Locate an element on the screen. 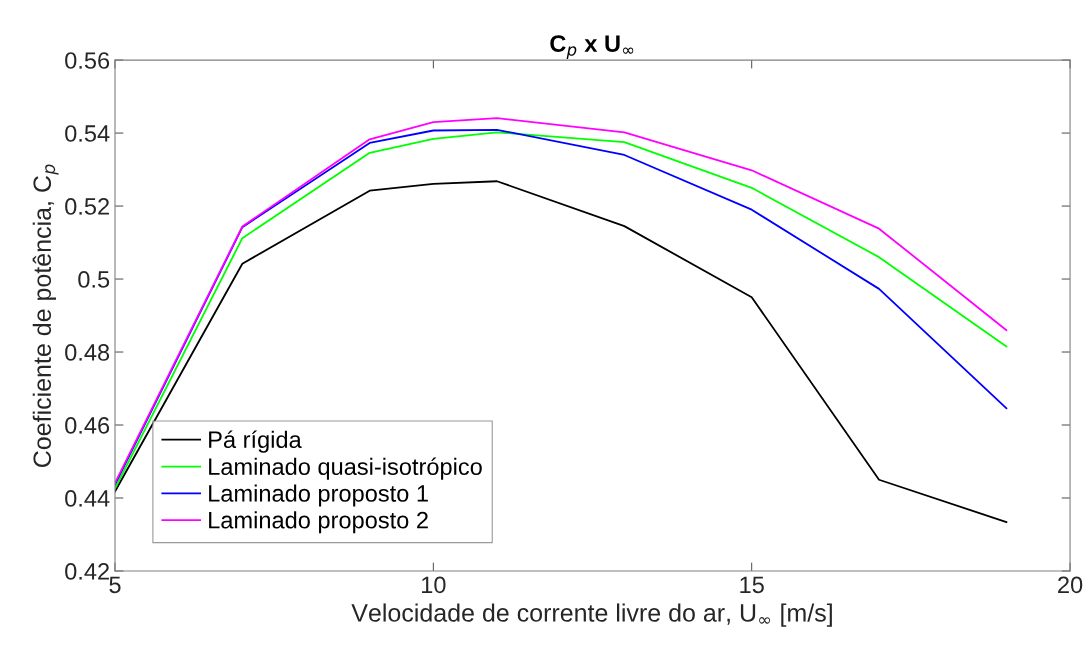 Image resolution: width=1089 pixels, height=653 pixels. y-axis-title: Coeficiente de potência, C$_{p}$ is located at coordinates (45, 316).